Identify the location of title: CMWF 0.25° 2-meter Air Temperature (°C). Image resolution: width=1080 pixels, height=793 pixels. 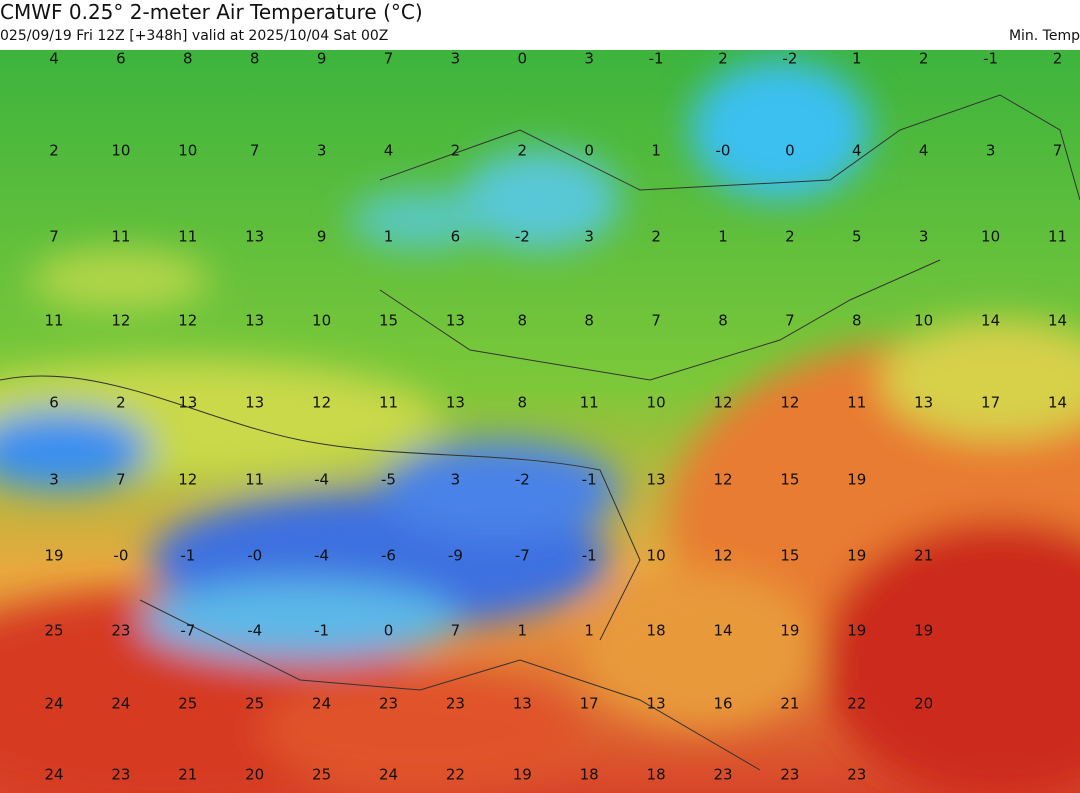
(211, 12).